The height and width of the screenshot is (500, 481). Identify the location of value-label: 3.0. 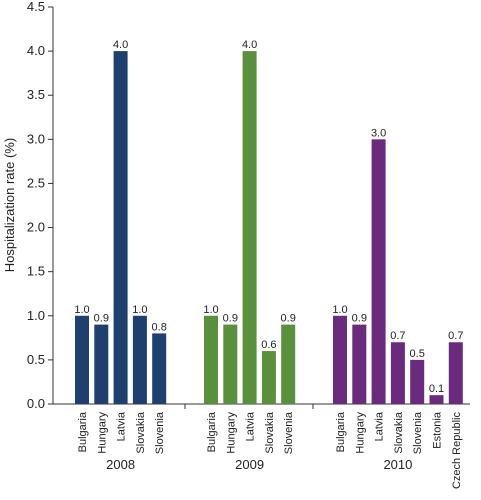
(378, 133).